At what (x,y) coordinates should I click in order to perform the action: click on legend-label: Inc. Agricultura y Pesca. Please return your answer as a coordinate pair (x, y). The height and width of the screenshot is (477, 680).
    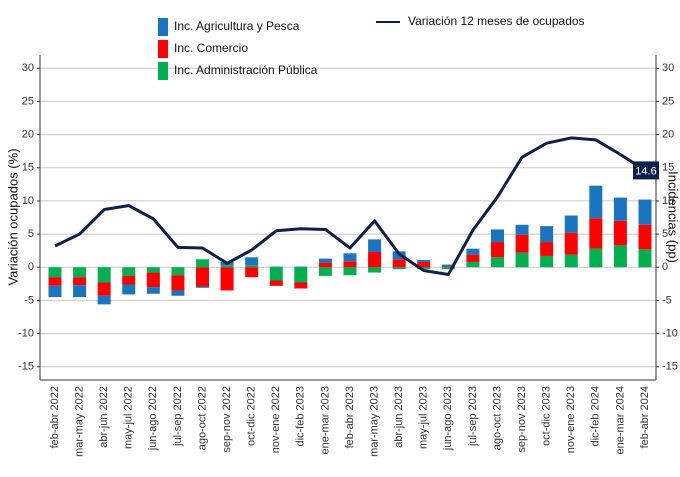
    Looking at the image, I should click on (237, 26).